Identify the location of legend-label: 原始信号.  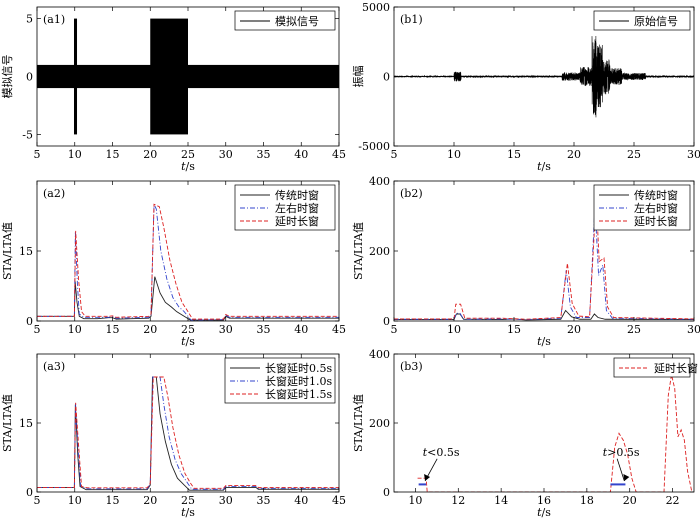
(656, 21).